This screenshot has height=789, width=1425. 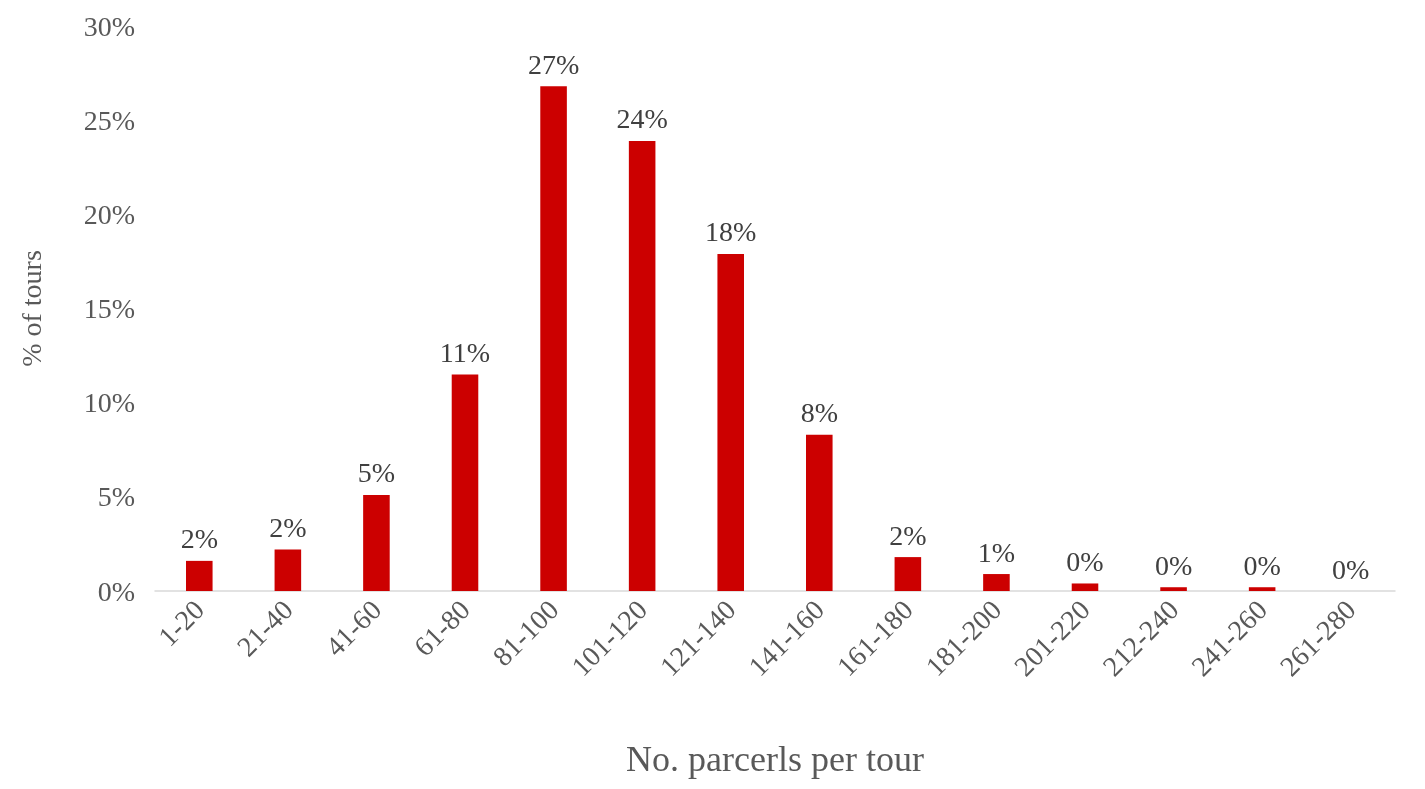 I want to click on data-label: 18%, so click(x=731, y=232).